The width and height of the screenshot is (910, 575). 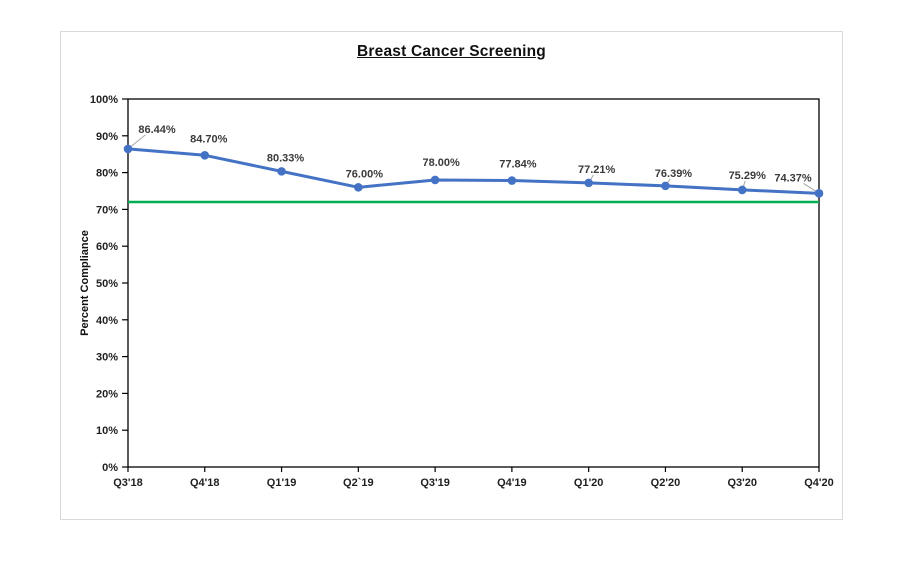 What do you see at coordinates (819, 483) in the screenshot?
I see `x-tick-label: Q4'20` at bounding box center [819, 483].